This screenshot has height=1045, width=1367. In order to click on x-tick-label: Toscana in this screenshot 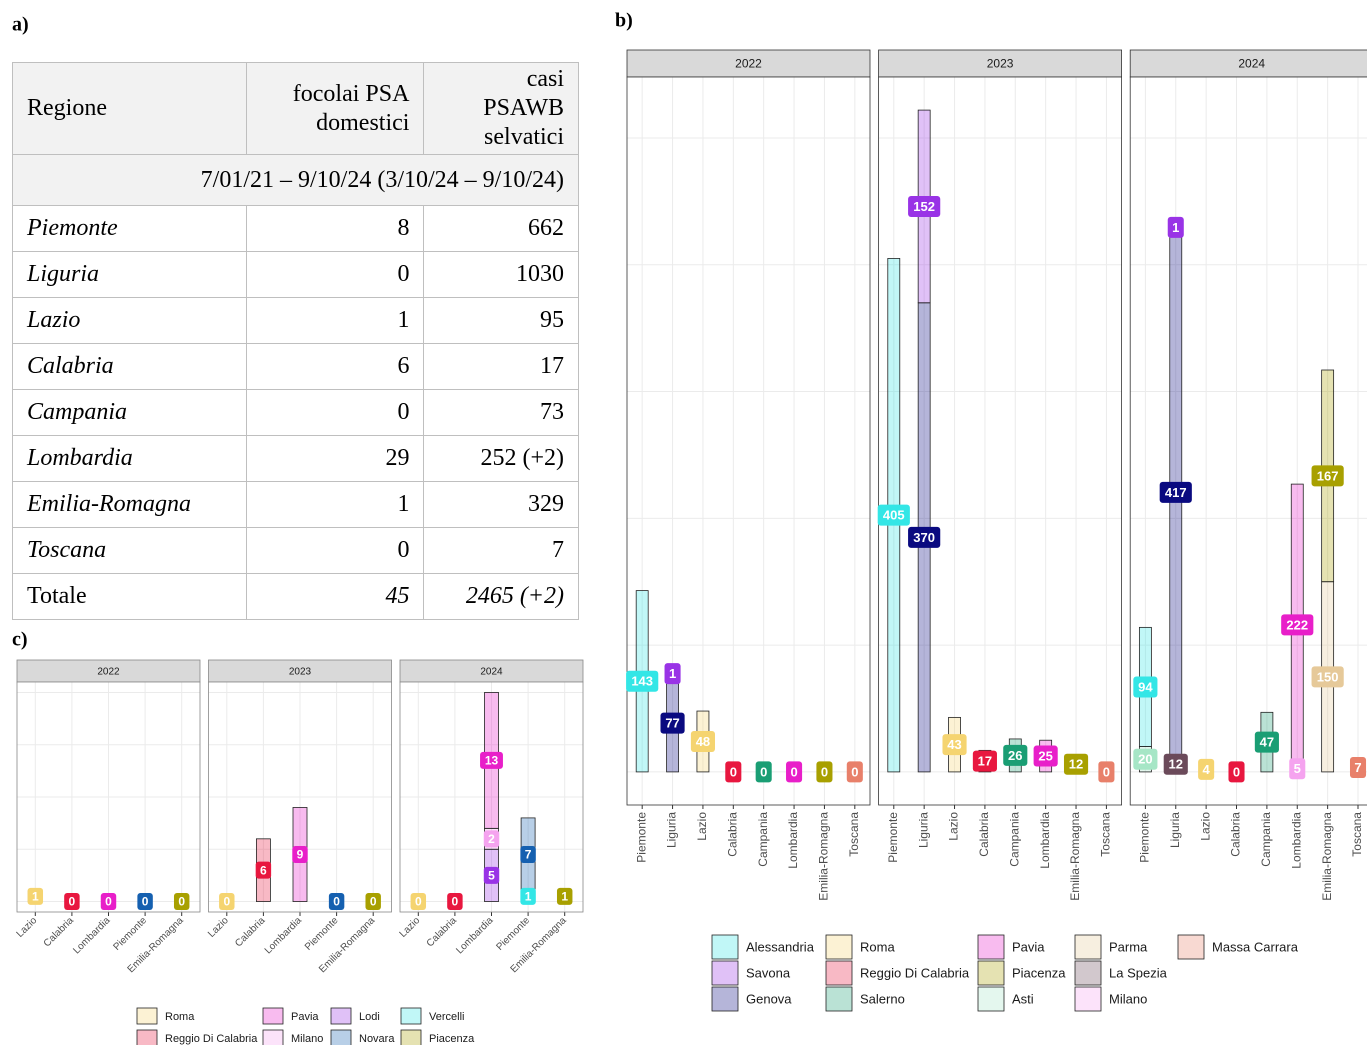, I will do `click(1357, 834)`.